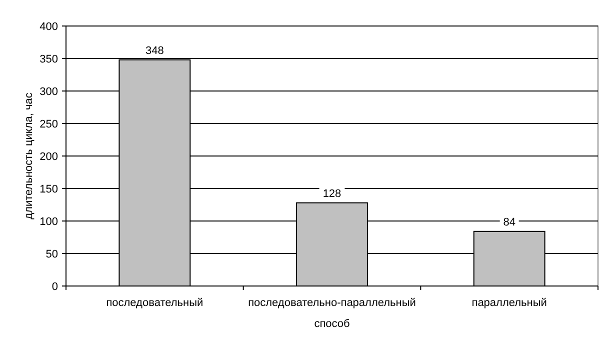 This screenshot has height=352, width=615. What do you see at coordinates (332, 194) in the screenshot?
I see `data-label: 128` at bounding box center [332, 194].